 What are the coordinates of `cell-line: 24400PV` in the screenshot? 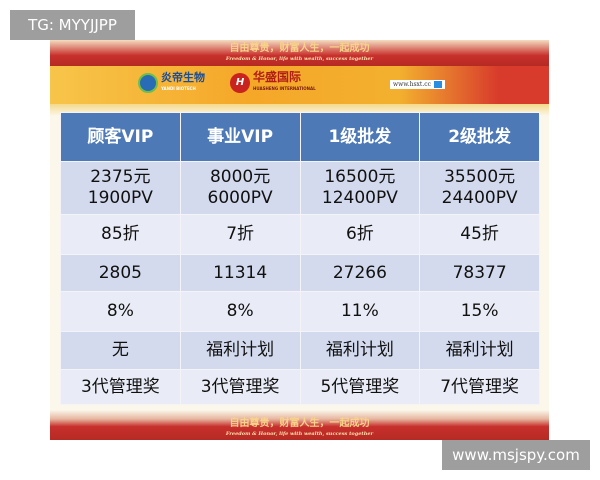 It's located at (479, 198).